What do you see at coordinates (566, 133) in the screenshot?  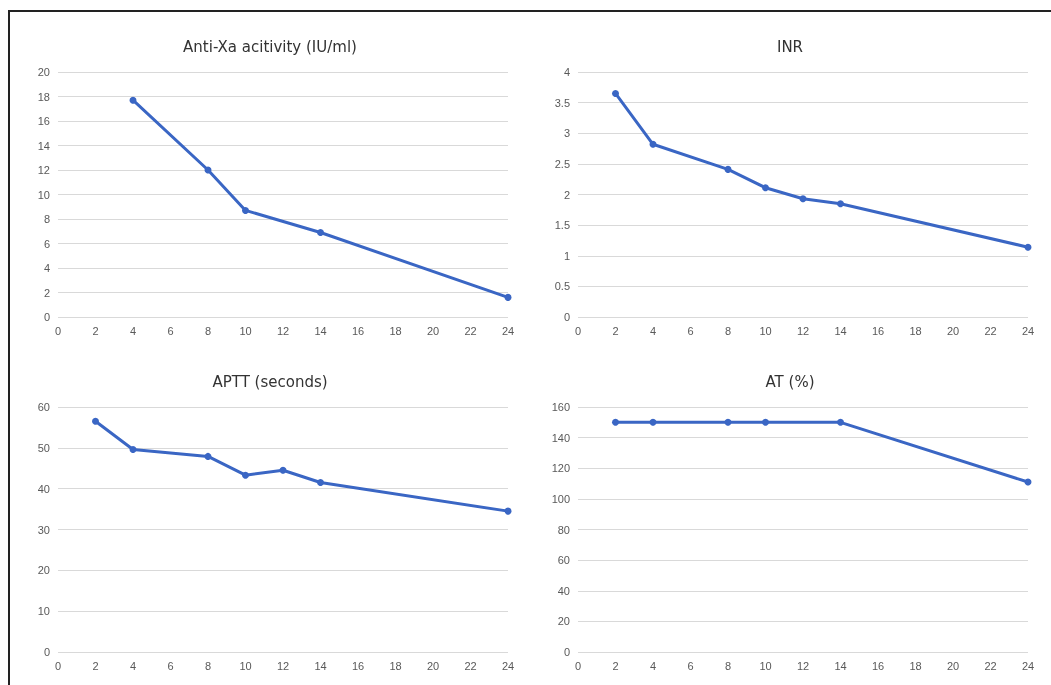 I see `y-tick-label: 3` at bounding box center [566, 133].